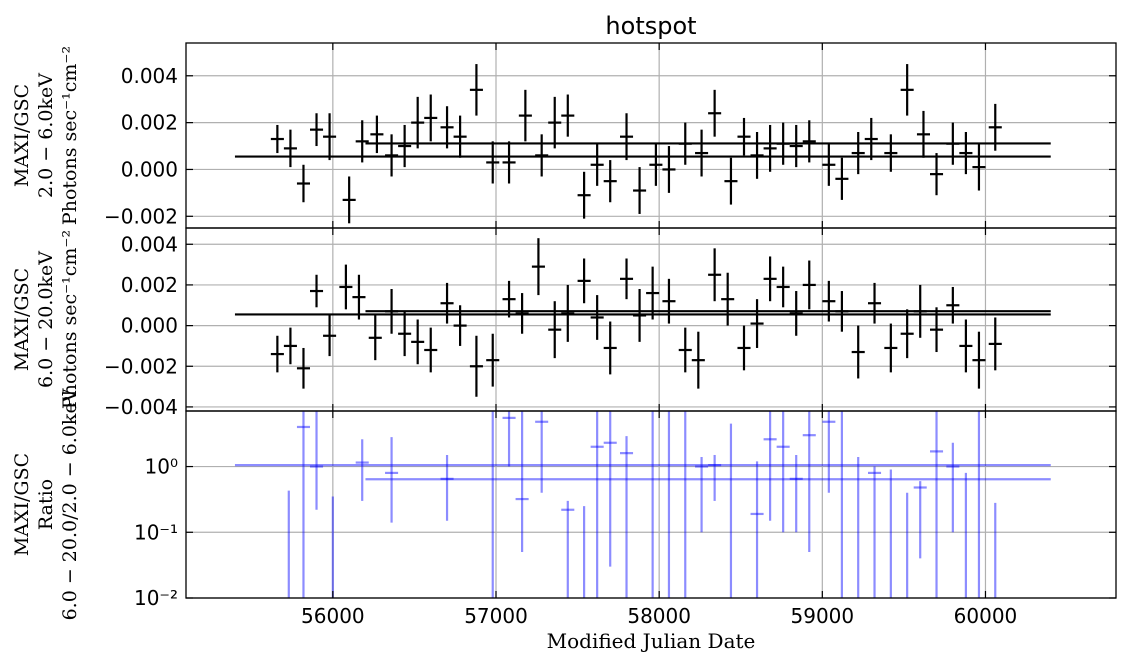 The width and height of the screenshot is (1127, 664). Describe the element at coordinates (651, 641) in the screenshot. I see `x-axis-label: Modified Julian Date` at that location.